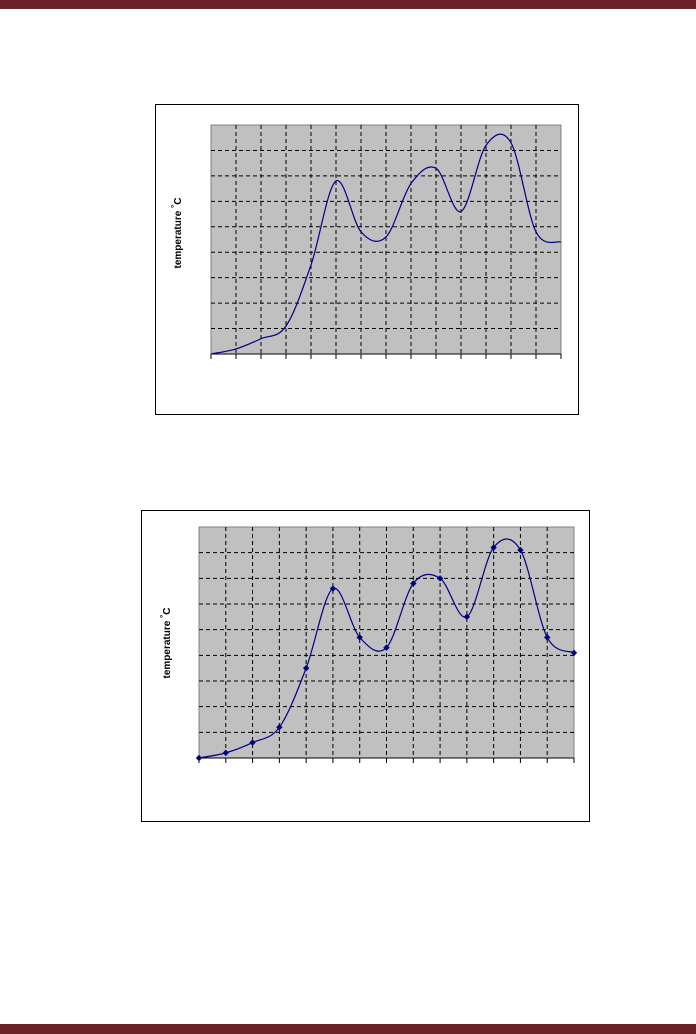 Image resolution: width=696 pixels, height=1034 pixels. Describe the element at coordinates (177, 232) in the screenshot. I see `chart-1-y-axis-label: temperature °C` at that location.